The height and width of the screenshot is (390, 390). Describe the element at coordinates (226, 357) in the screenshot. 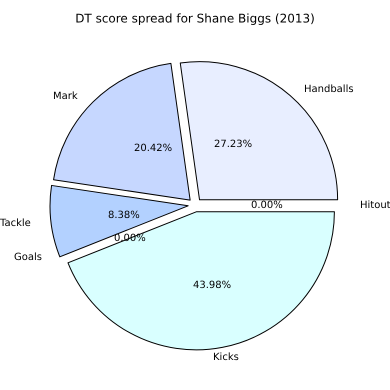

I see `slice-label: Kicks` at that location.